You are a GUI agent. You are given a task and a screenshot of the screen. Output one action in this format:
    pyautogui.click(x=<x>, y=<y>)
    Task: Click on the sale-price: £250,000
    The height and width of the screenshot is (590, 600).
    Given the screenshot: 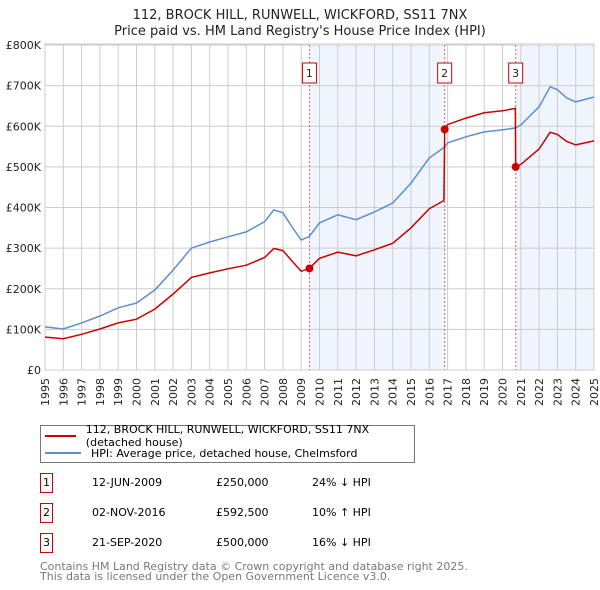 What is the action you would take?
    pyautogui.click(x=242, y=482)
    